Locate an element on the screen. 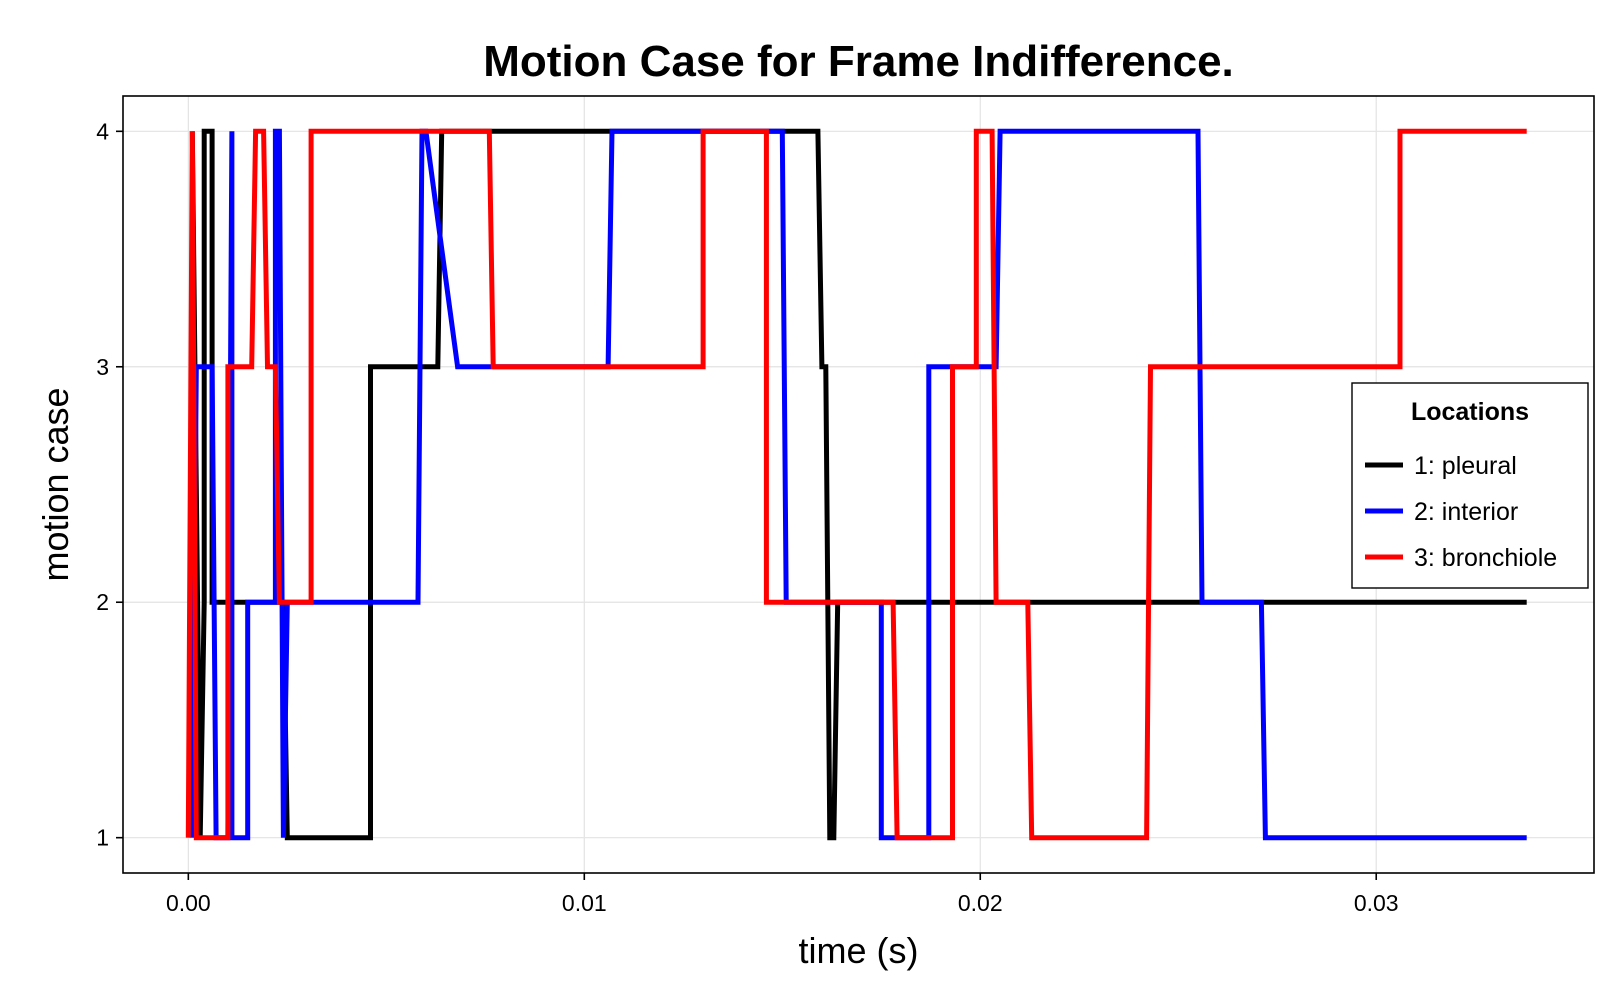 This screenshot has width=1618, height=1000. y-tick-label: 2 is located at coordinates (102, 602).